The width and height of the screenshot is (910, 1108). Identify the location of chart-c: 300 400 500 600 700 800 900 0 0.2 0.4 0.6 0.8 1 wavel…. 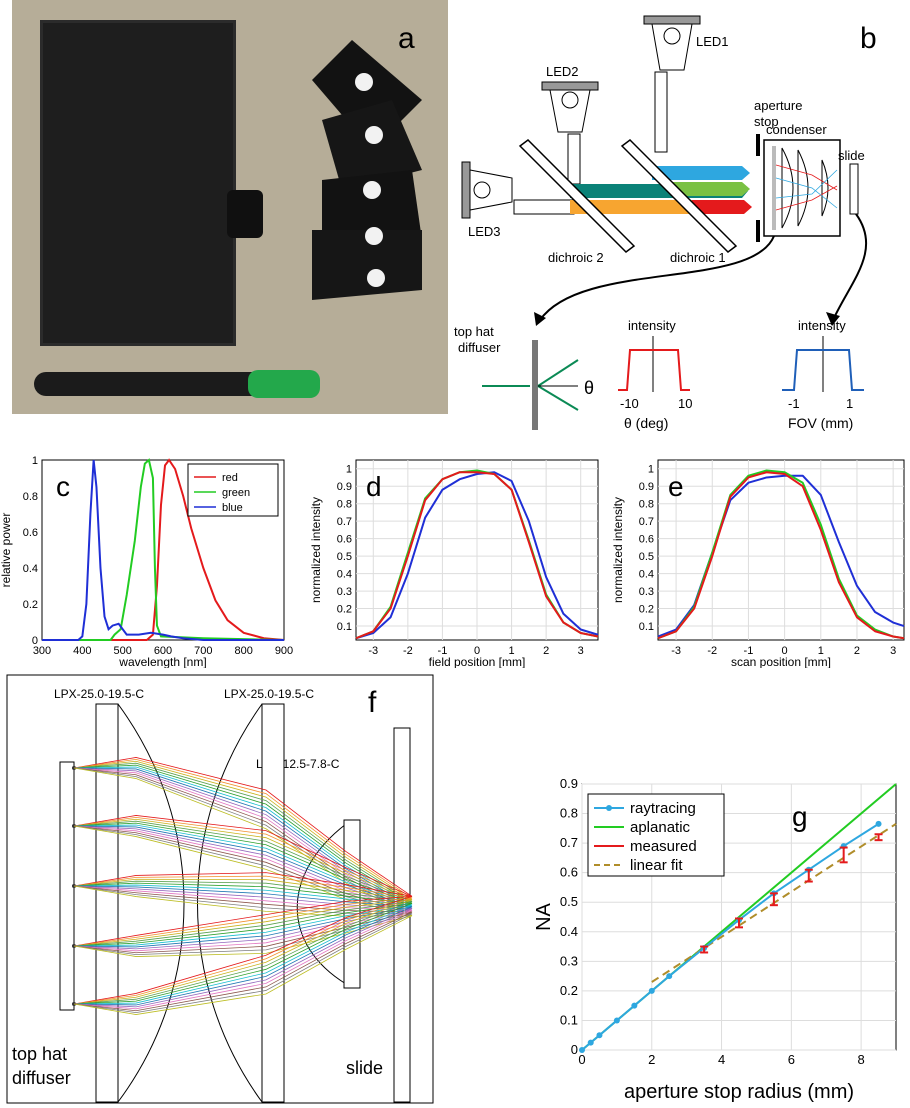
(146, 561).